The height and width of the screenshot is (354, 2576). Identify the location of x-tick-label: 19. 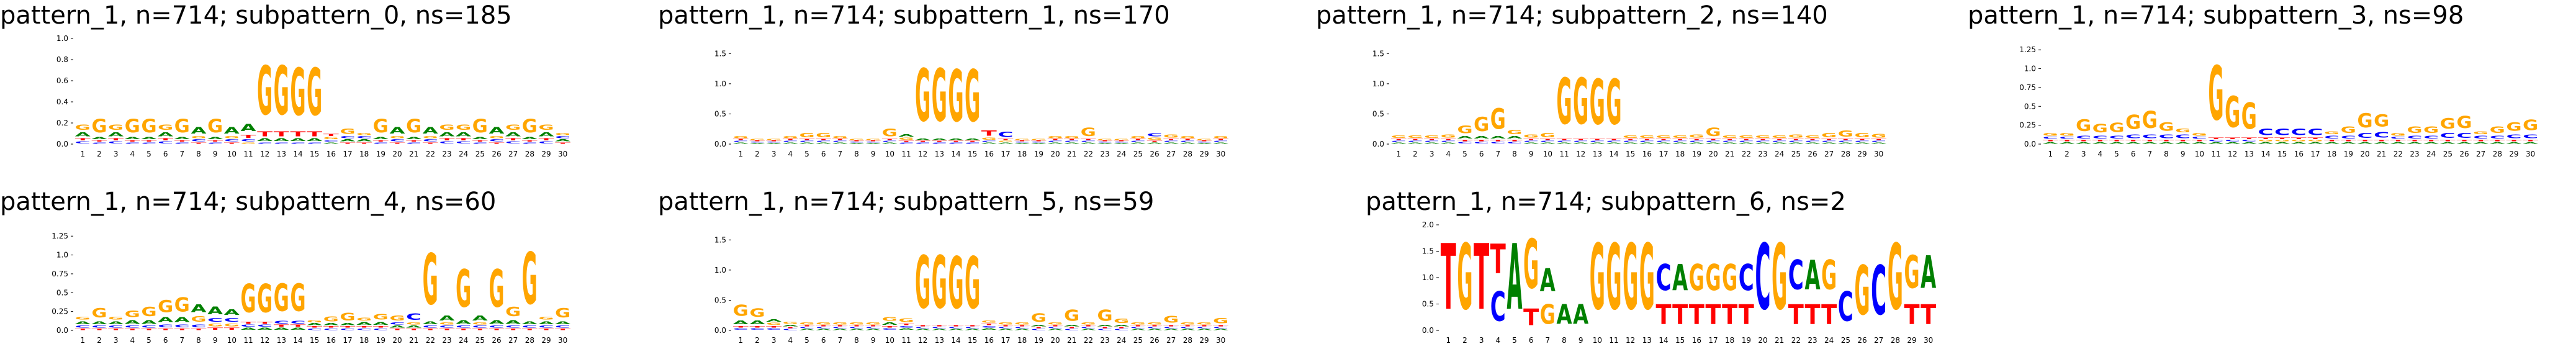
(1038, 341).